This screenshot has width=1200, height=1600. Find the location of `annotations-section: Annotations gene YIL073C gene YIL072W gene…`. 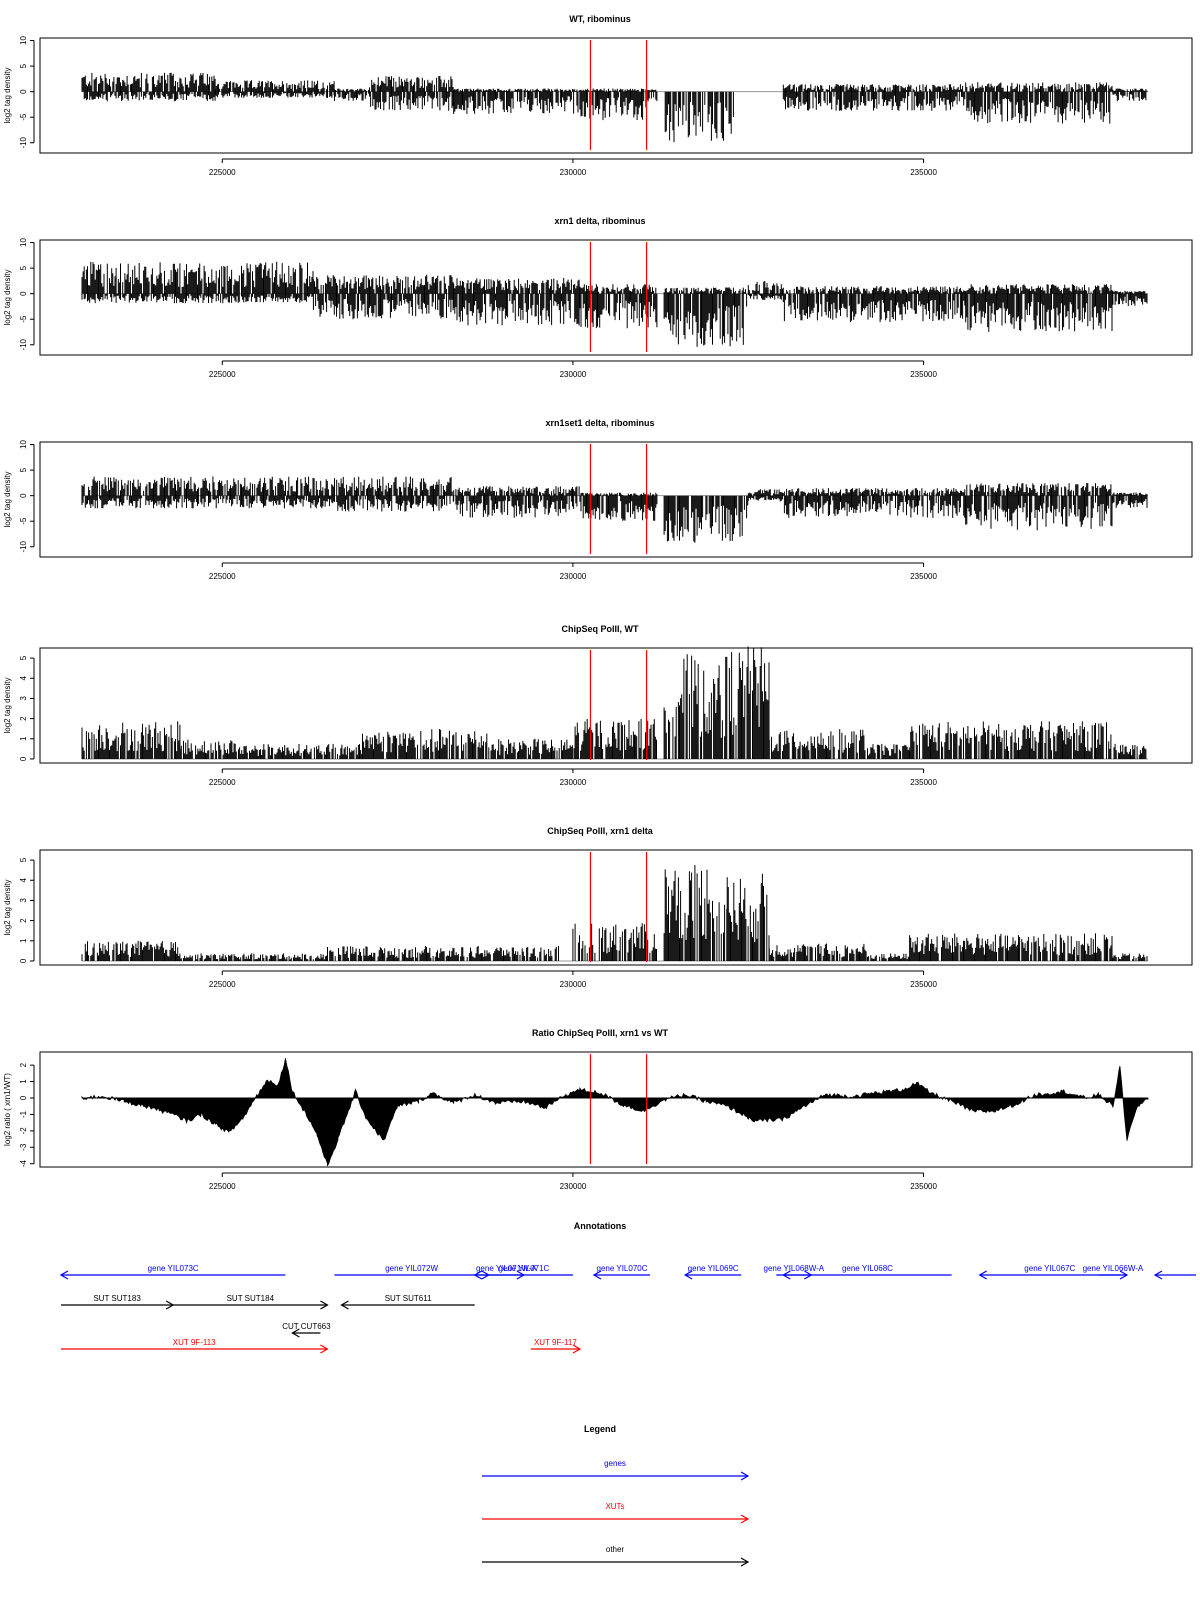

annotations-section: Annotations gene YIL073C gene YIL072W gene… is located at coordinates (627, 1287).